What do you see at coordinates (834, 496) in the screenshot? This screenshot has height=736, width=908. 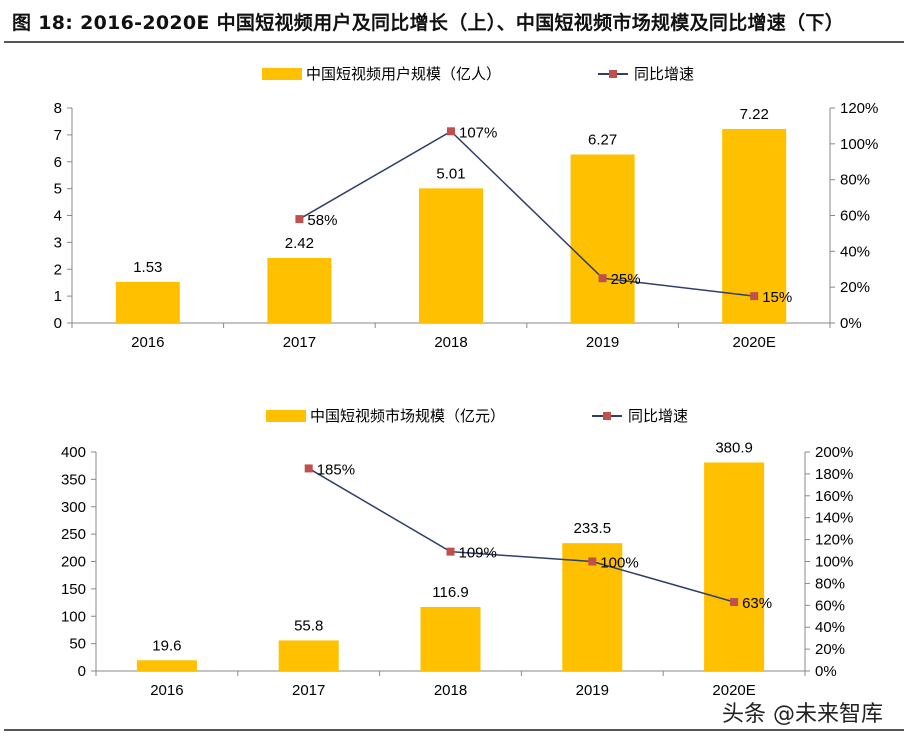 I see `right-tick-label: 160%` at bounding box center [834, 496].